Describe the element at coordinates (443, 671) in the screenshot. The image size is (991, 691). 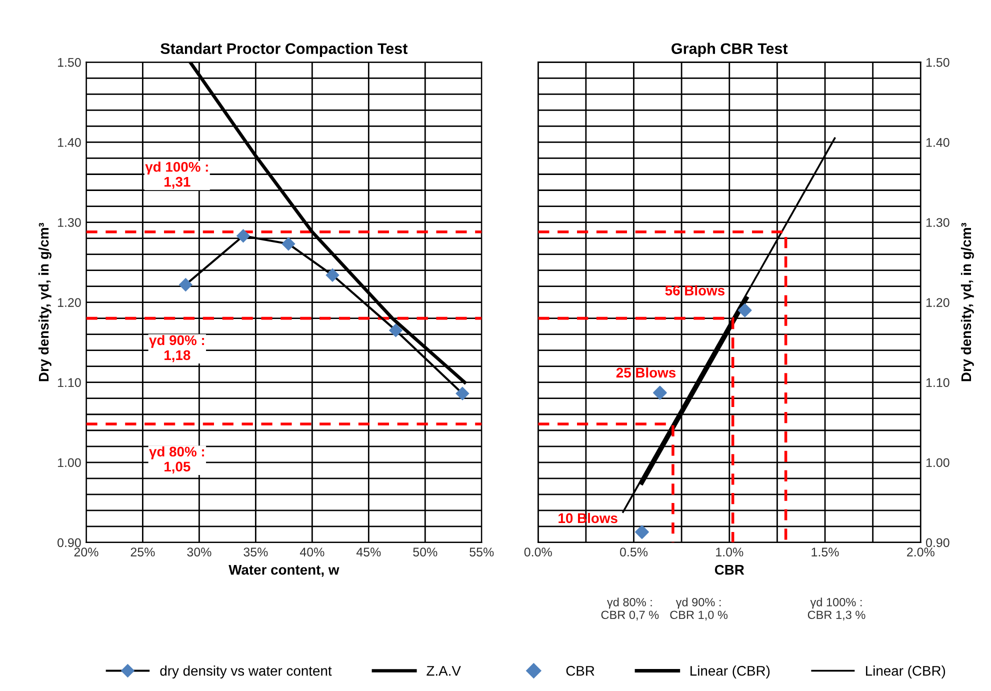
I see `legend-label: Z.A.V` at that location.